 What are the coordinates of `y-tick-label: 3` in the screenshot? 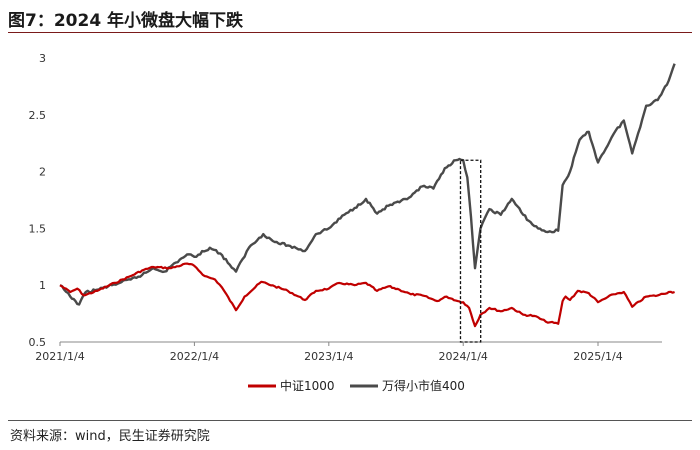 It's located at (42, 58).